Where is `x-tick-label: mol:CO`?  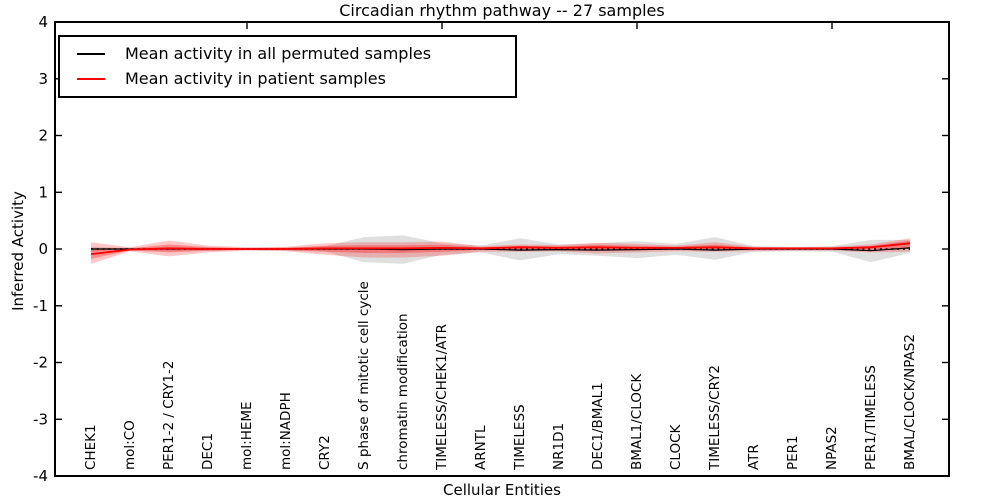
x-tick-label: mol:CO is located at coordinates (130, 445).